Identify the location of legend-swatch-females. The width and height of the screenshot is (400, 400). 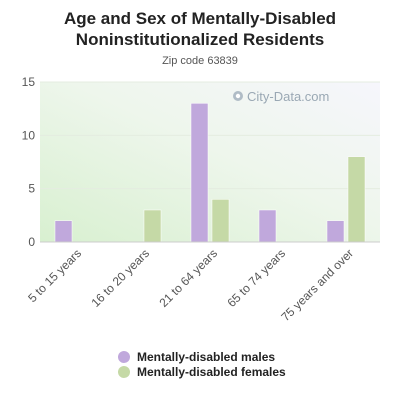
(124, 372).